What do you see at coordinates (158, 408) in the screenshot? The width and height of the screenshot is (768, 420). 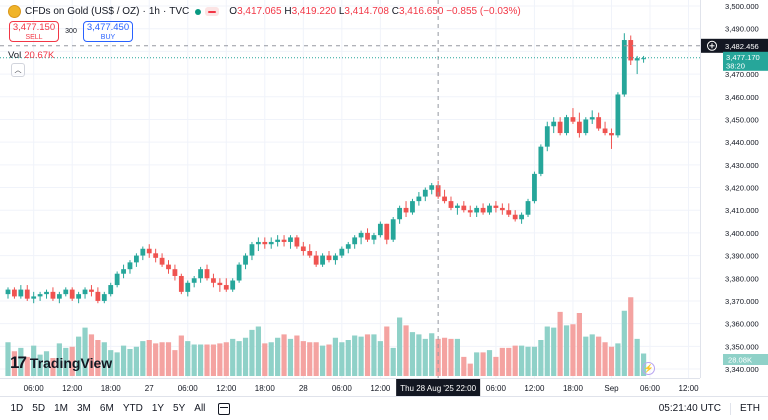 I see `range-button: 1Y` at bounding box center [158, 408].